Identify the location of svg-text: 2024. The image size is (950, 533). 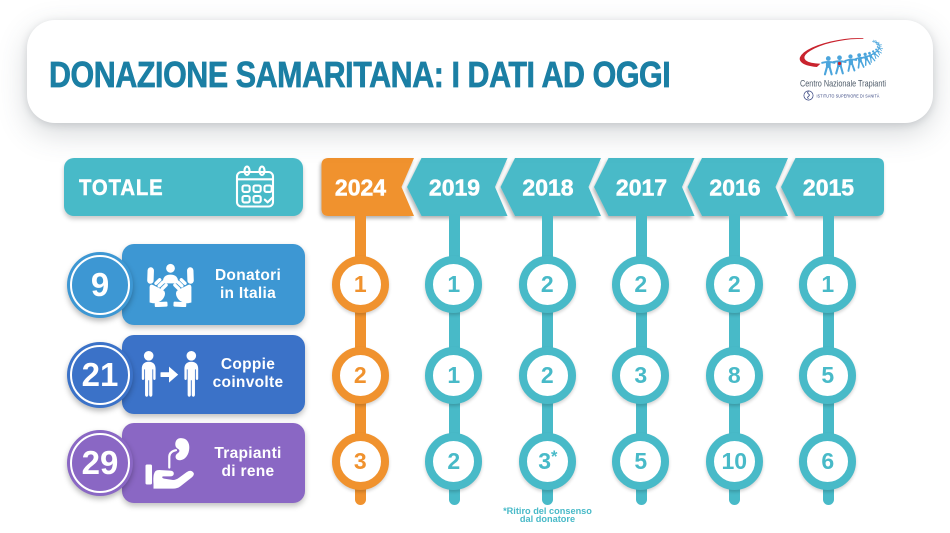
(360, 188).